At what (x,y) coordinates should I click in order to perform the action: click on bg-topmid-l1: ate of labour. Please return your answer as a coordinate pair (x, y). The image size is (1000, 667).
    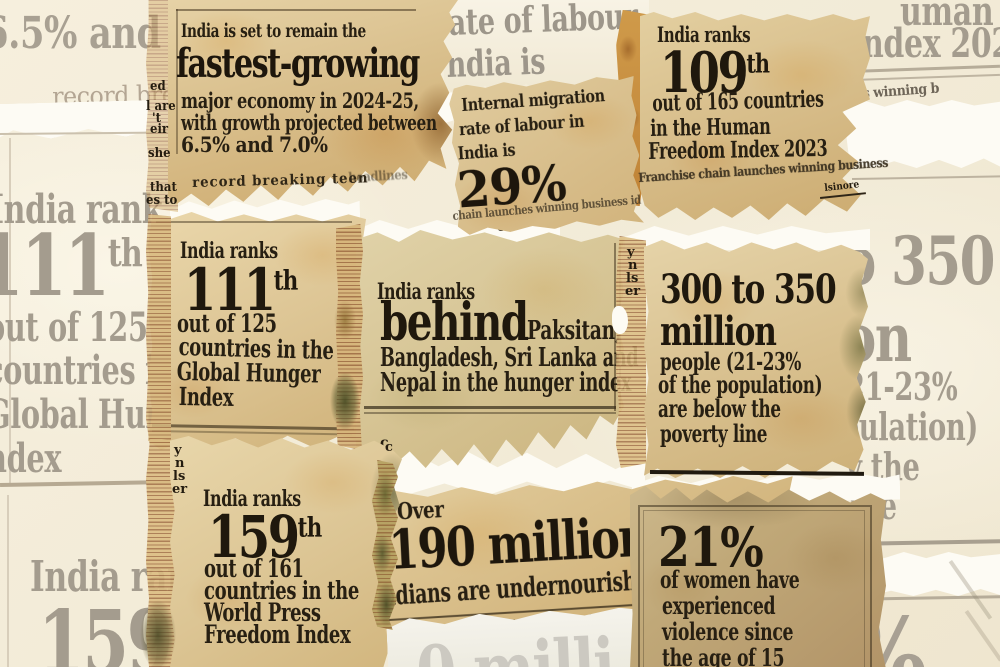
    Looking at the image, I should click on (543, 22).